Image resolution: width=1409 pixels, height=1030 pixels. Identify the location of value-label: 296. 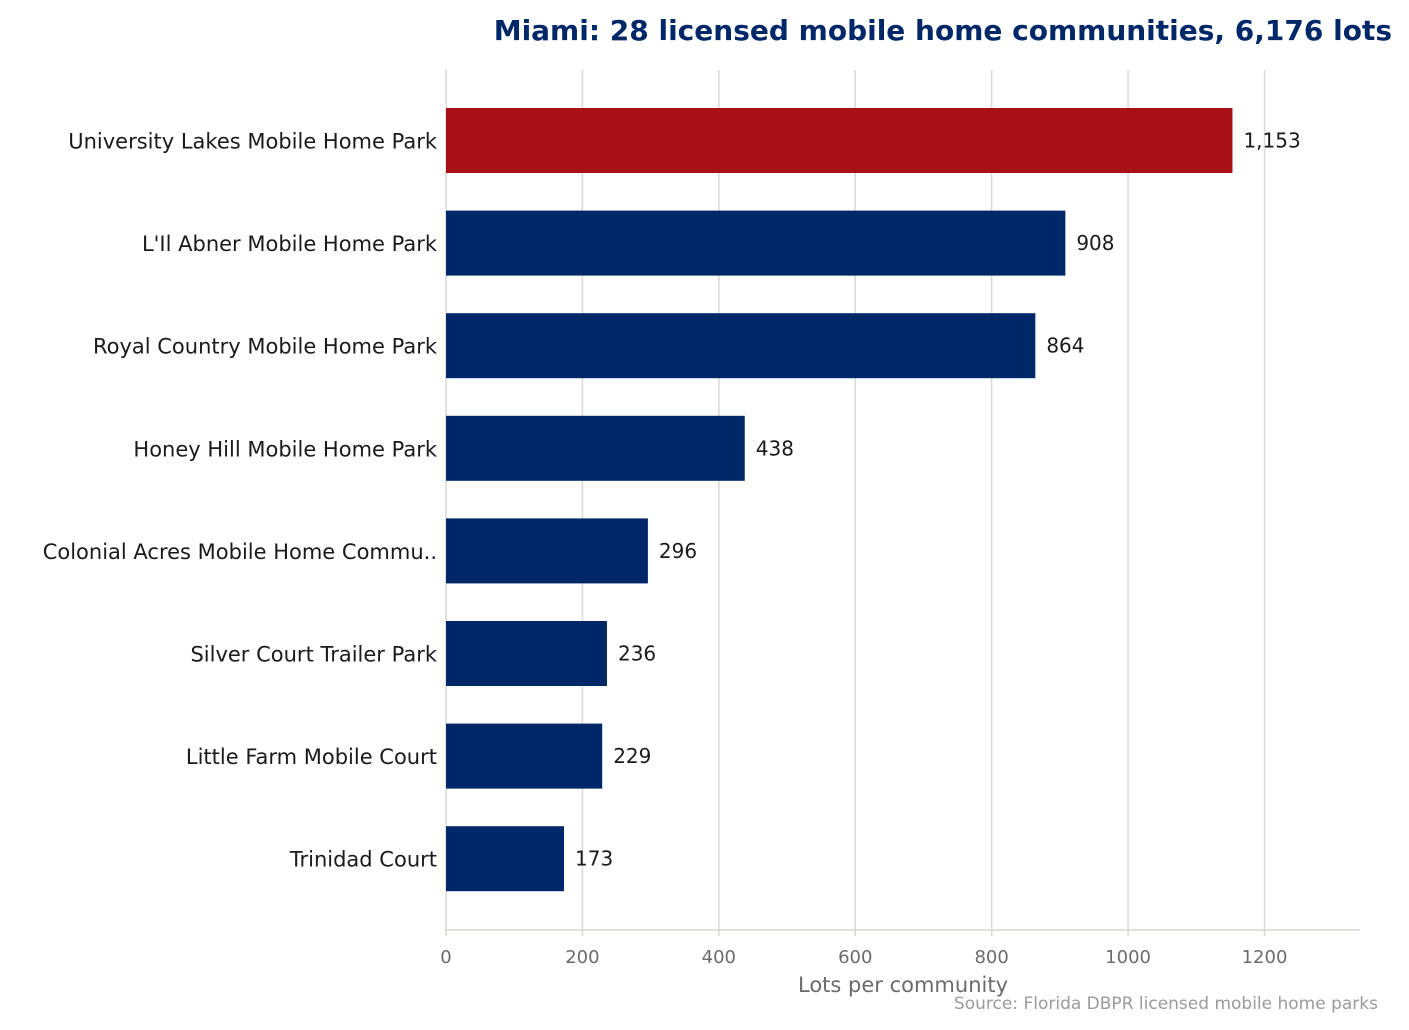
(678, 551).